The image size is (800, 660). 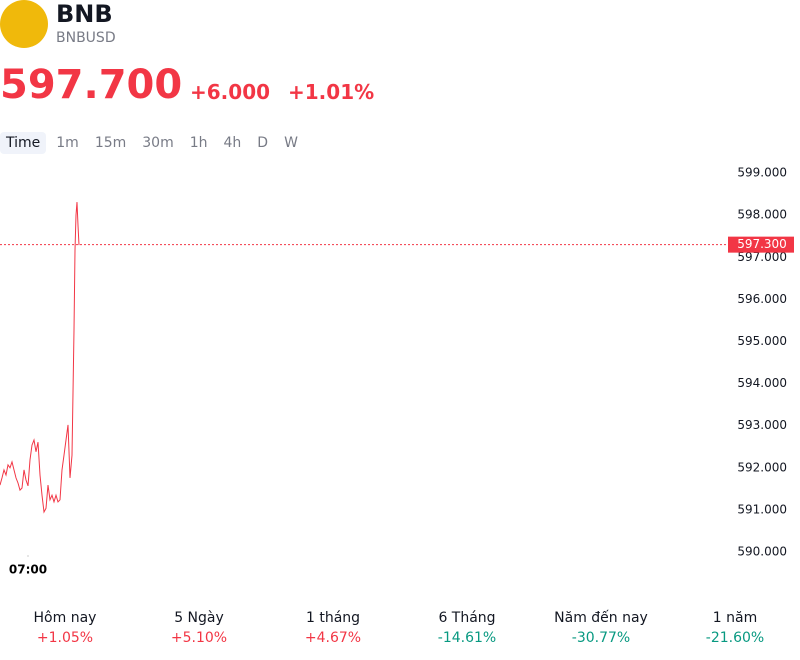 What do you see at coordinates (467, 638) in the screenshot?
I see `period-change: -14.61%` at bounding box center [467, 638].